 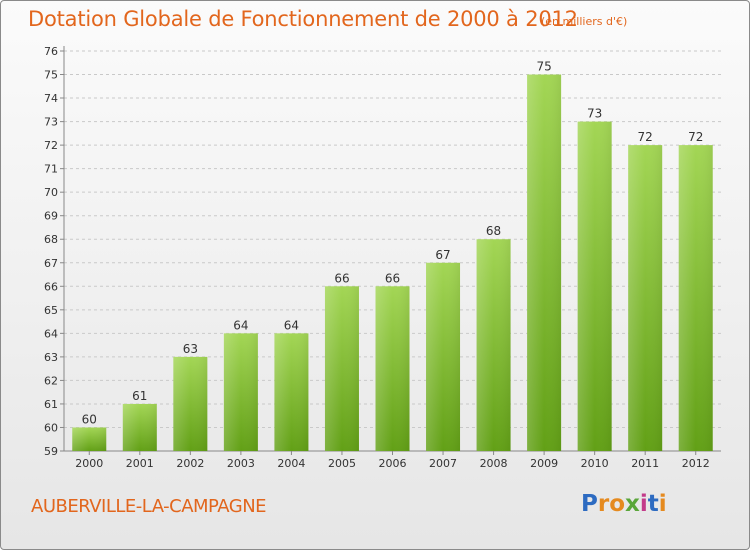 I want to click on y-tick-label: 61, so click(x=51, y=404).